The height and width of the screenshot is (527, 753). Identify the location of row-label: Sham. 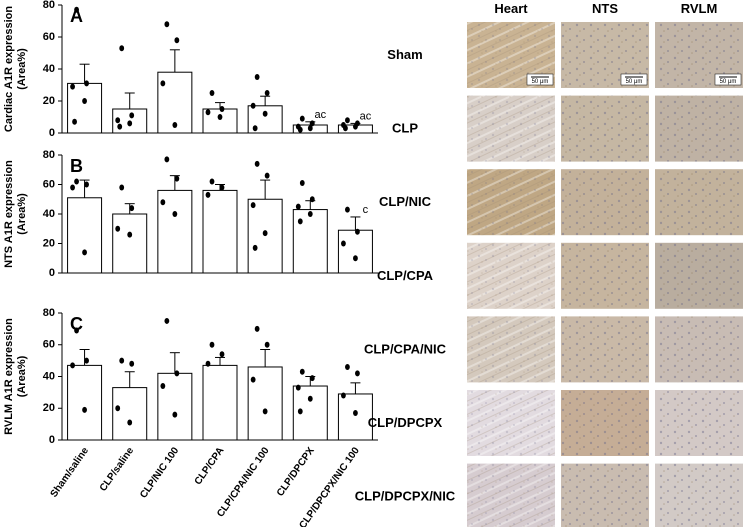
(404, 54).